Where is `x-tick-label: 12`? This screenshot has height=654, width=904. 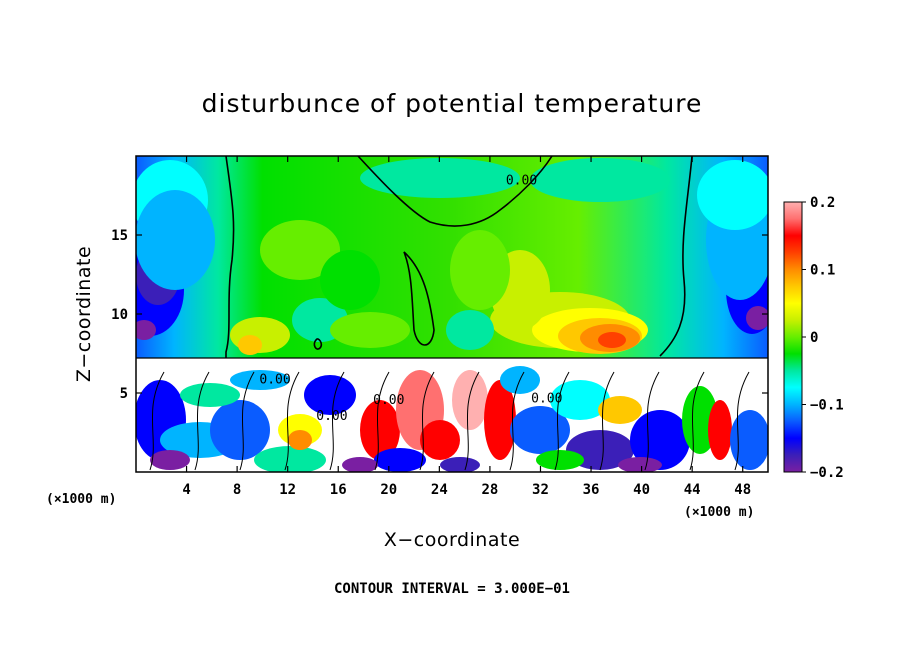 x-tick-label: 12 is located at coordinates (287, 490).